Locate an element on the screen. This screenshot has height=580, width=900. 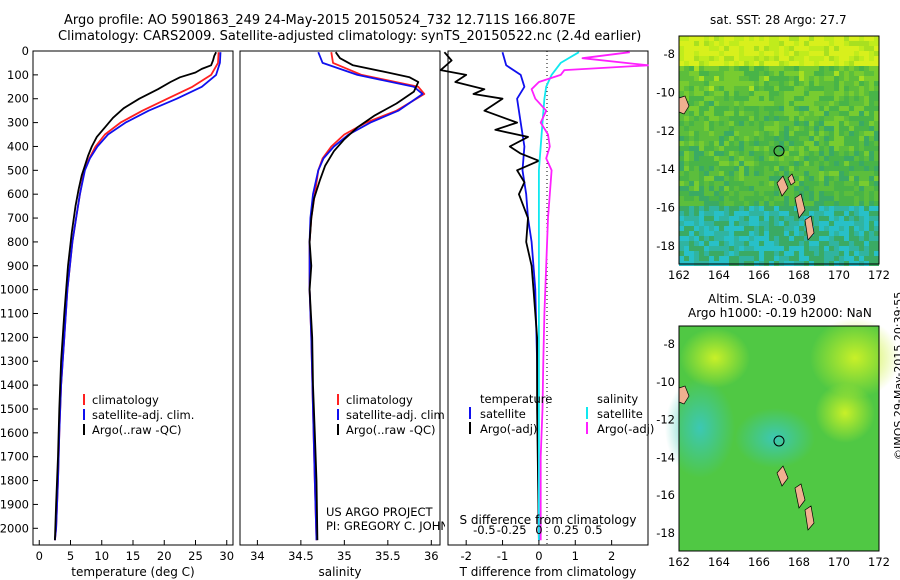
y-tick-label: 700 is located at coordinates (18, 218).